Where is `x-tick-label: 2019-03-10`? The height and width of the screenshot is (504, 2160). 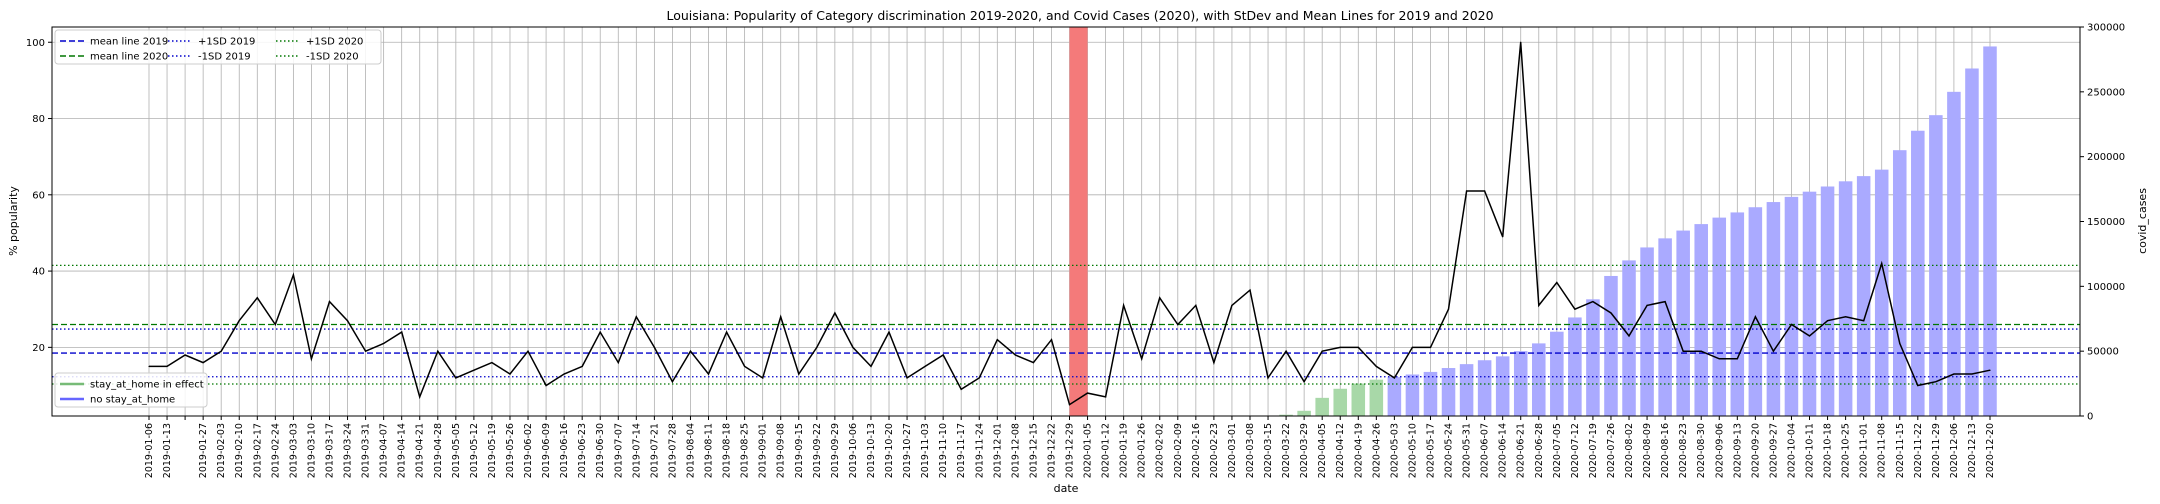 x-tick-label: 2019-03-10 is located at coordinates (311, 450).